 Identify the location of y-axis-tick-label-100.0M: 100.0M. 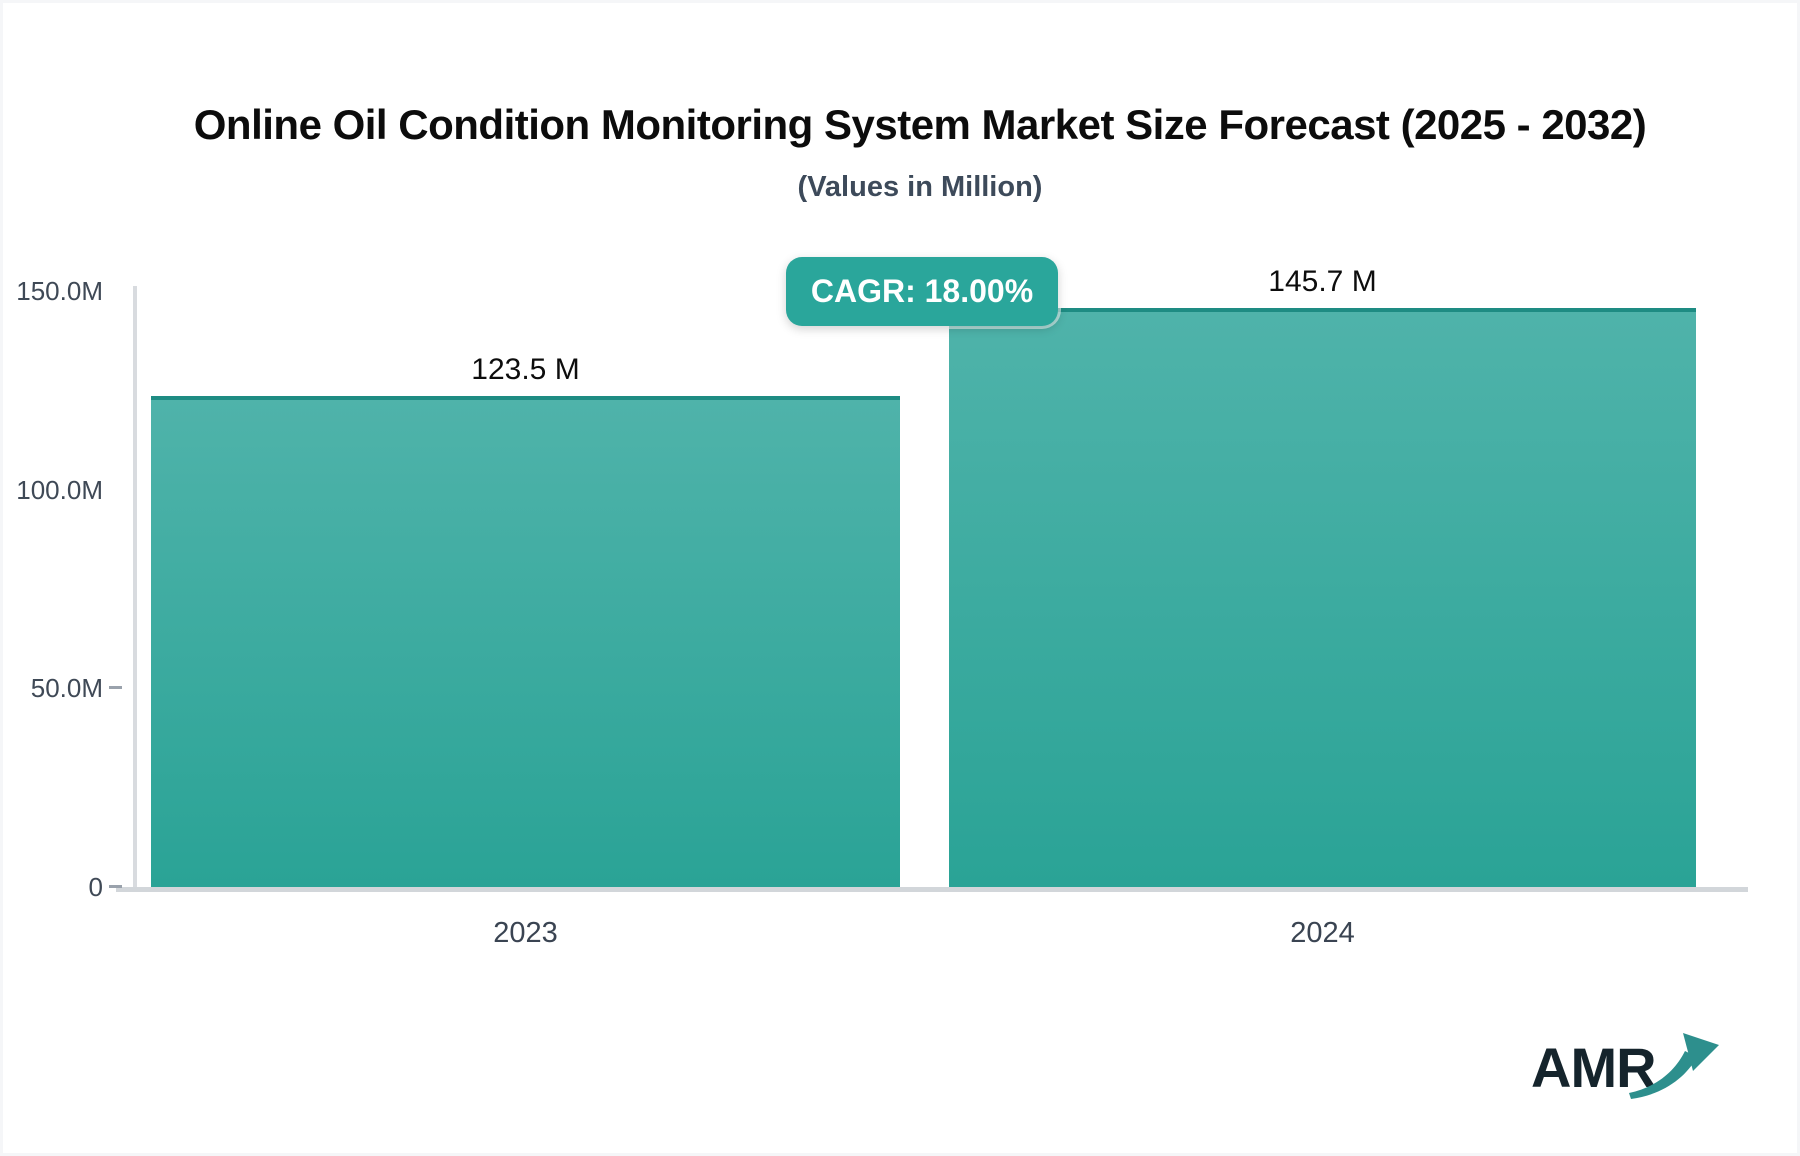
(59, 489).